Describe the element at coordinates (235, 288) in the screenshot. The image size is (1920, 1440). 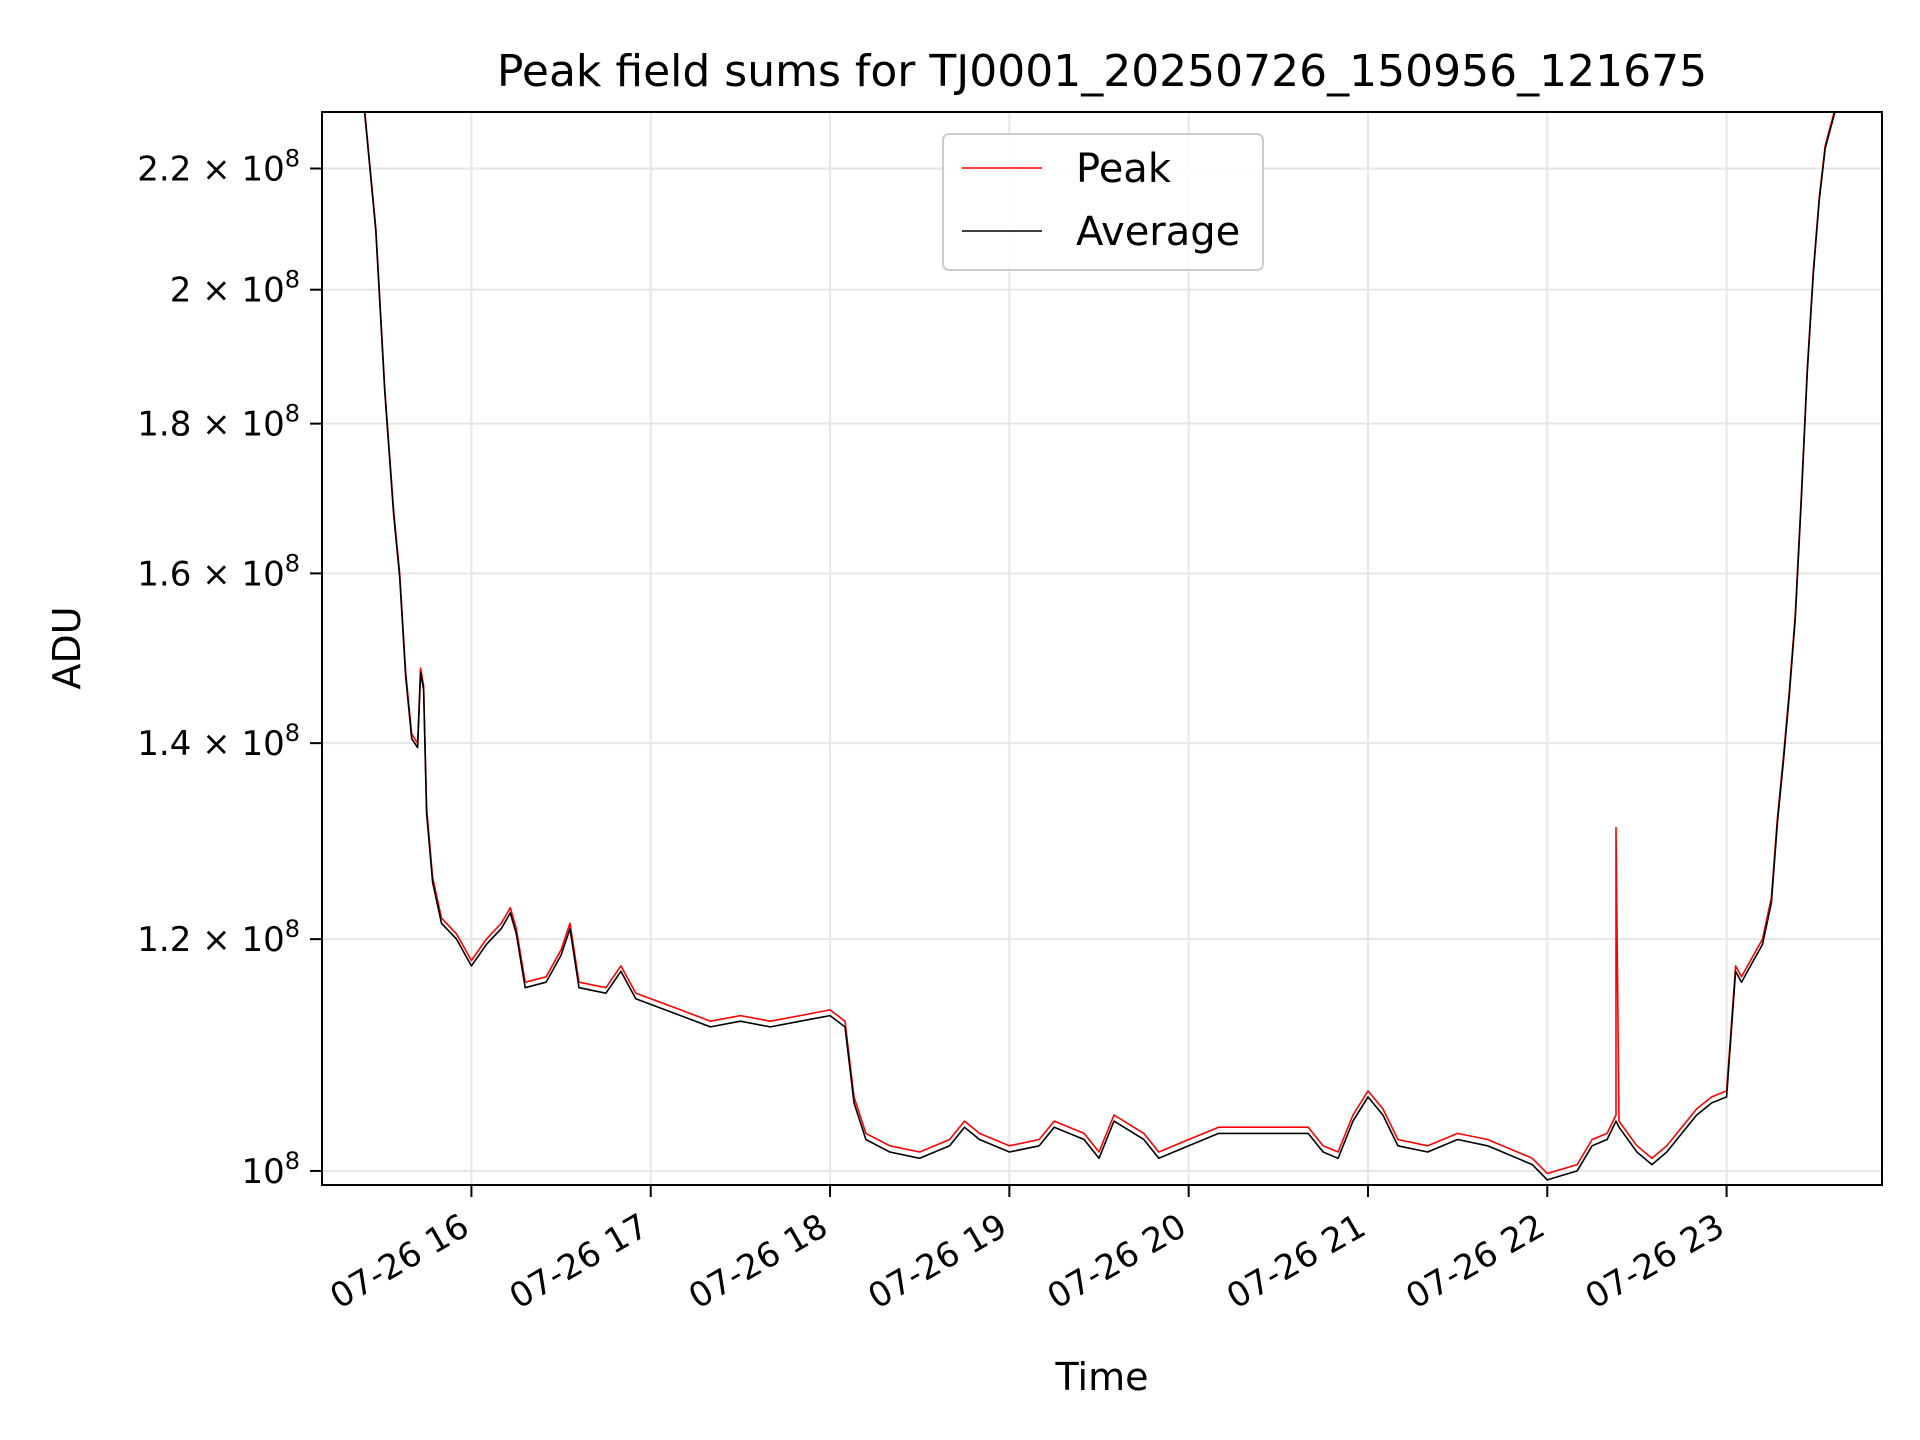
I see `y-tick-label: 2 × 108` at that location.